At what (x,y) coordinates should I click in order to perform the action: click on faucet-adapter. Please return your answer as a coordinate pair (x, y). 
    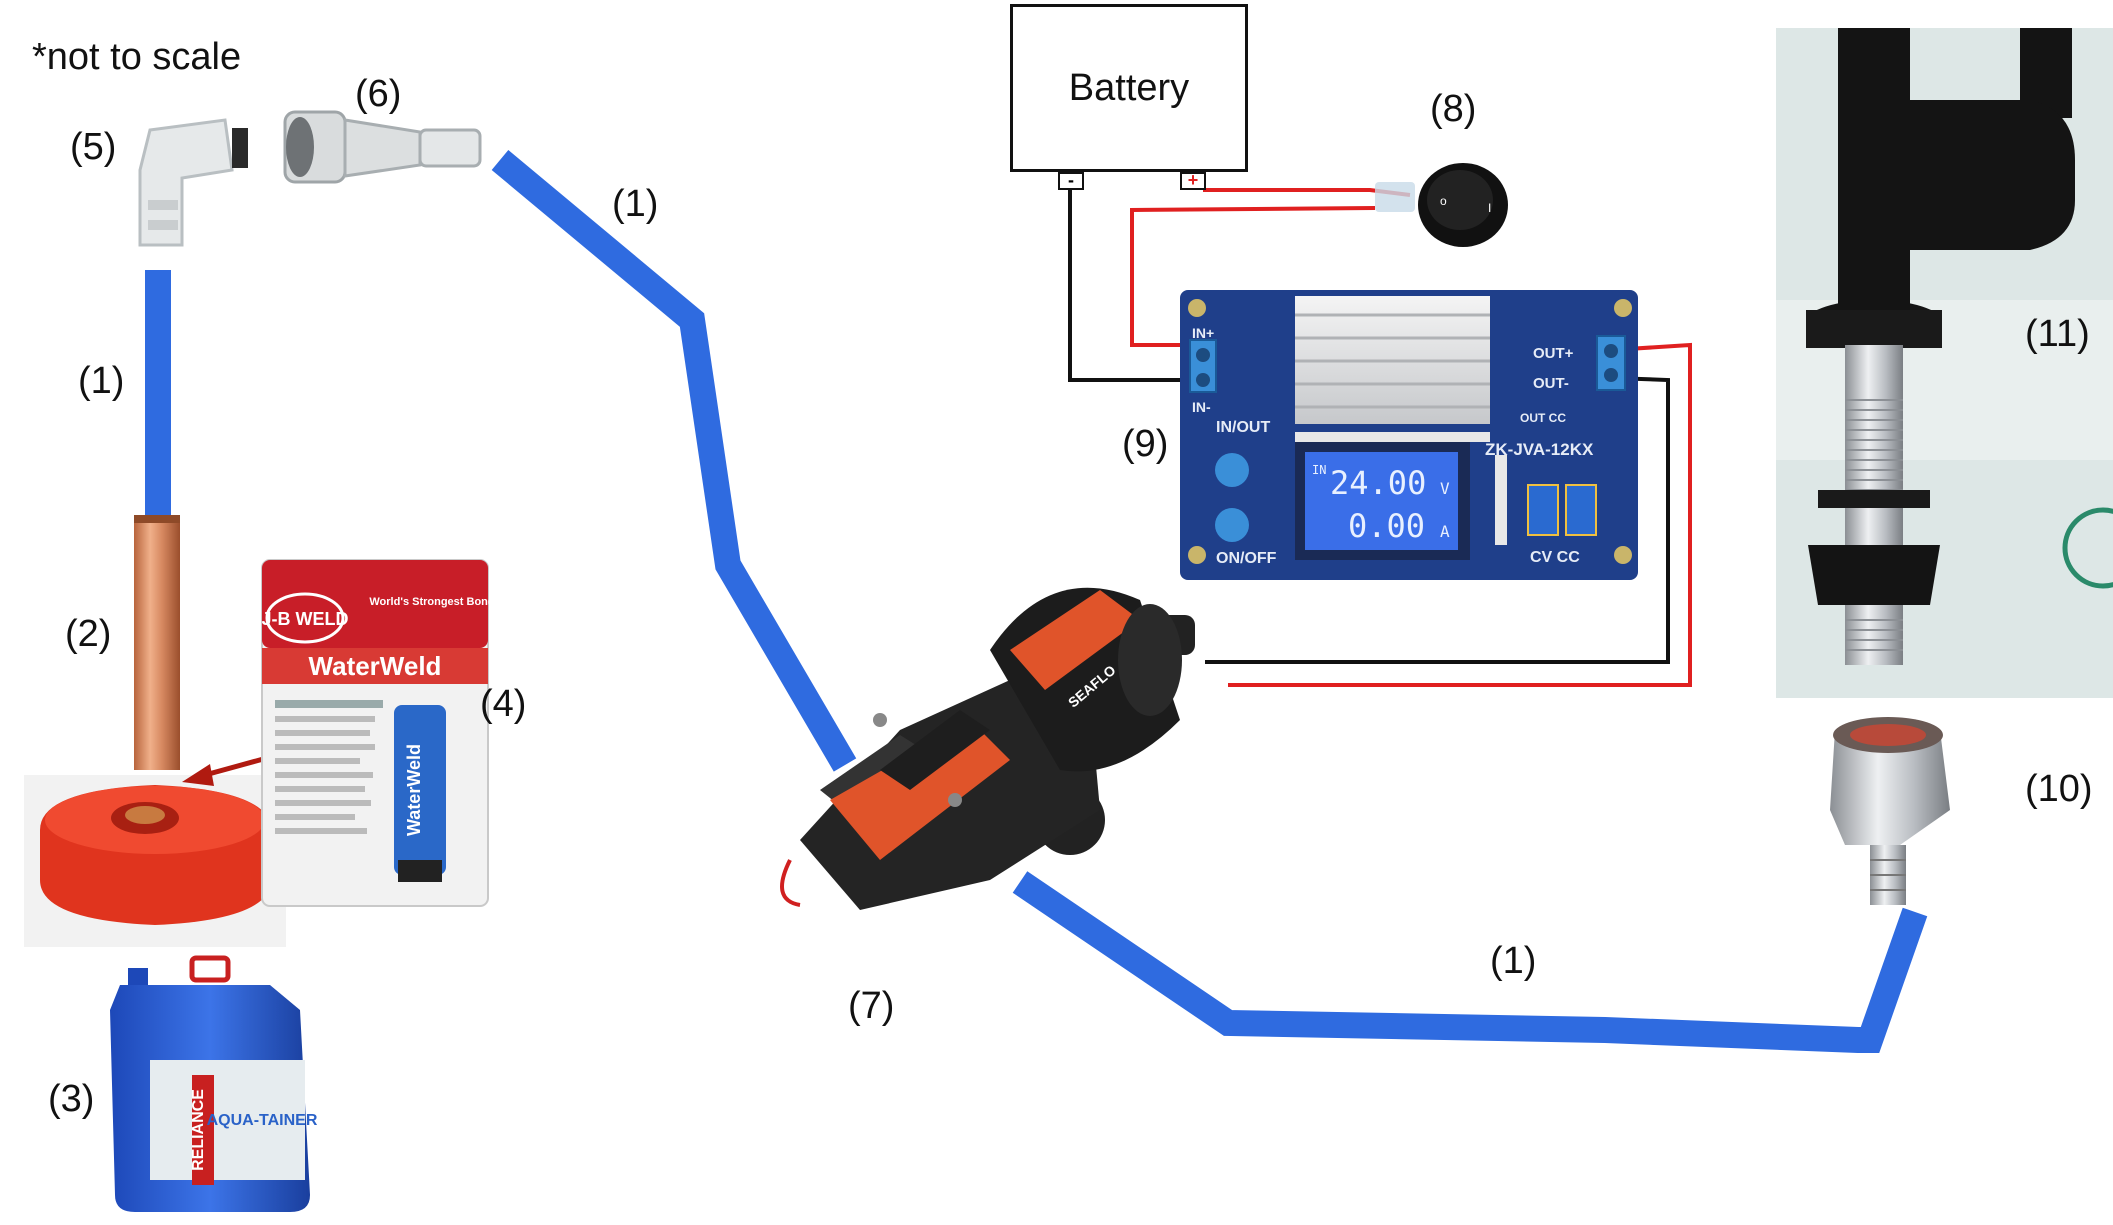
    Looking at the image, I should click on (1890, 811).